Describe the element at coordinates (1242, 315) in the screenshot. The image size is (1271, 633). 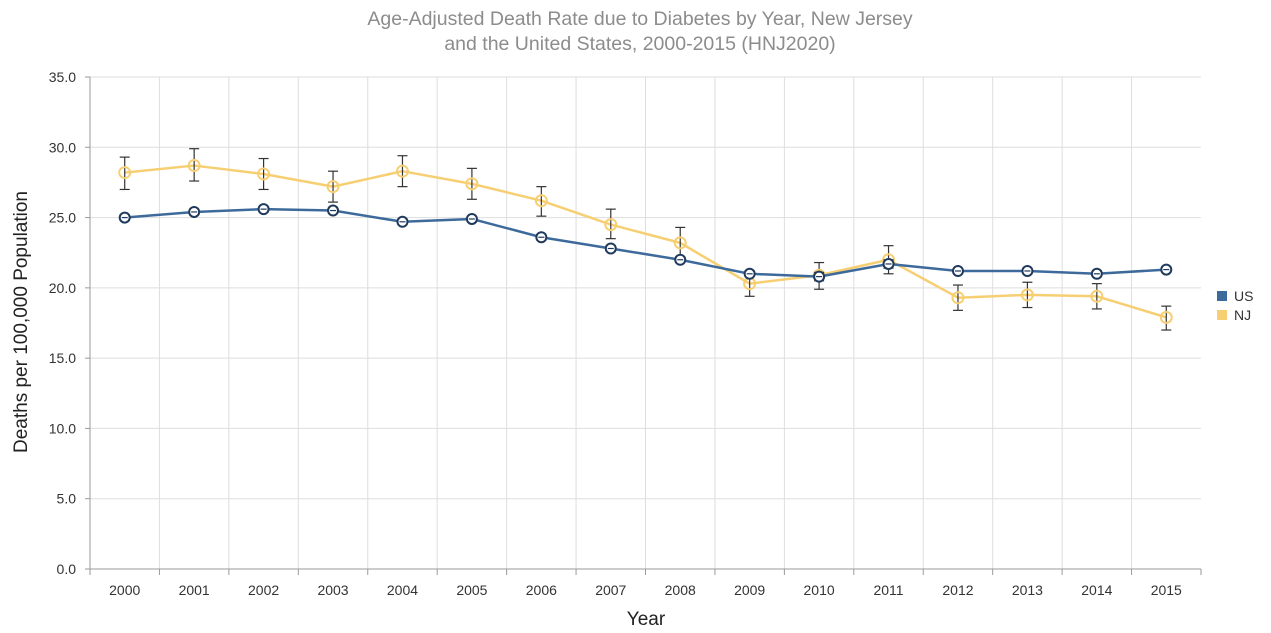
I see `legend-label-nj: NJ` at that location.